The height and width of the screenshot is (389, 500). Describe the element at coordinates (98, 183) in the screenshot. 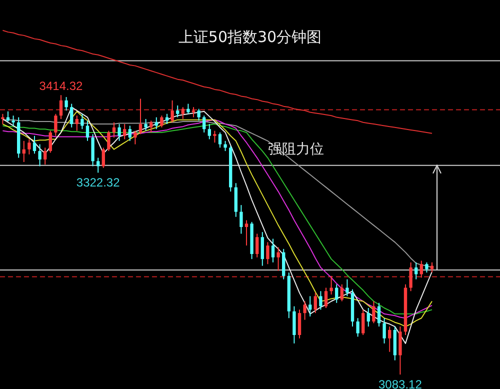

I see `annotation: 3322.32` at that location.